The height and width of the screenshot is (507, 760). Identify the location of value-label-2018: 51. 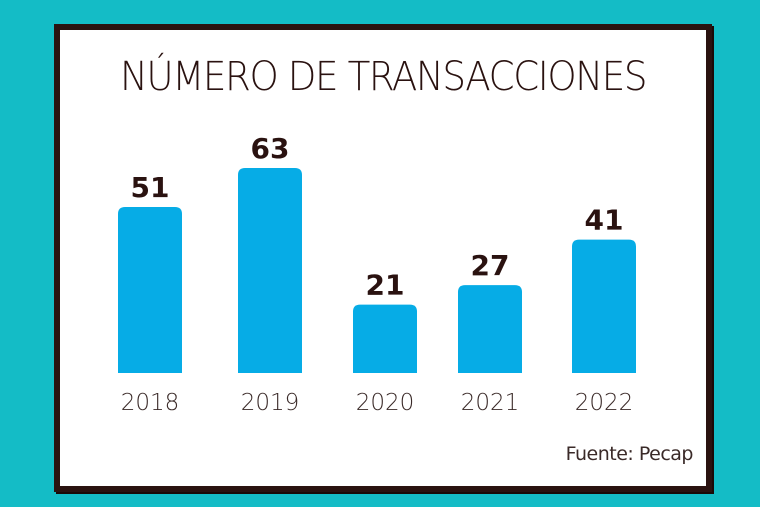
(150, 187).